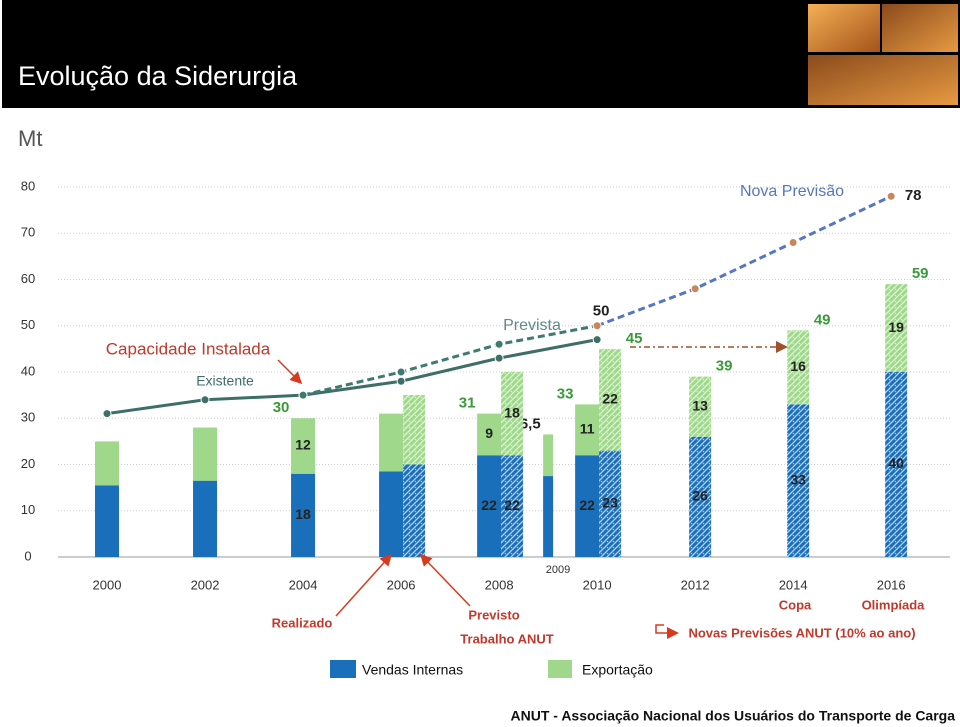 This screenshot has height=727, width=960. Describe the element at coordinates (188, 348) in the screenshot. I see `annotation: Capacidade Instalada` at that location.